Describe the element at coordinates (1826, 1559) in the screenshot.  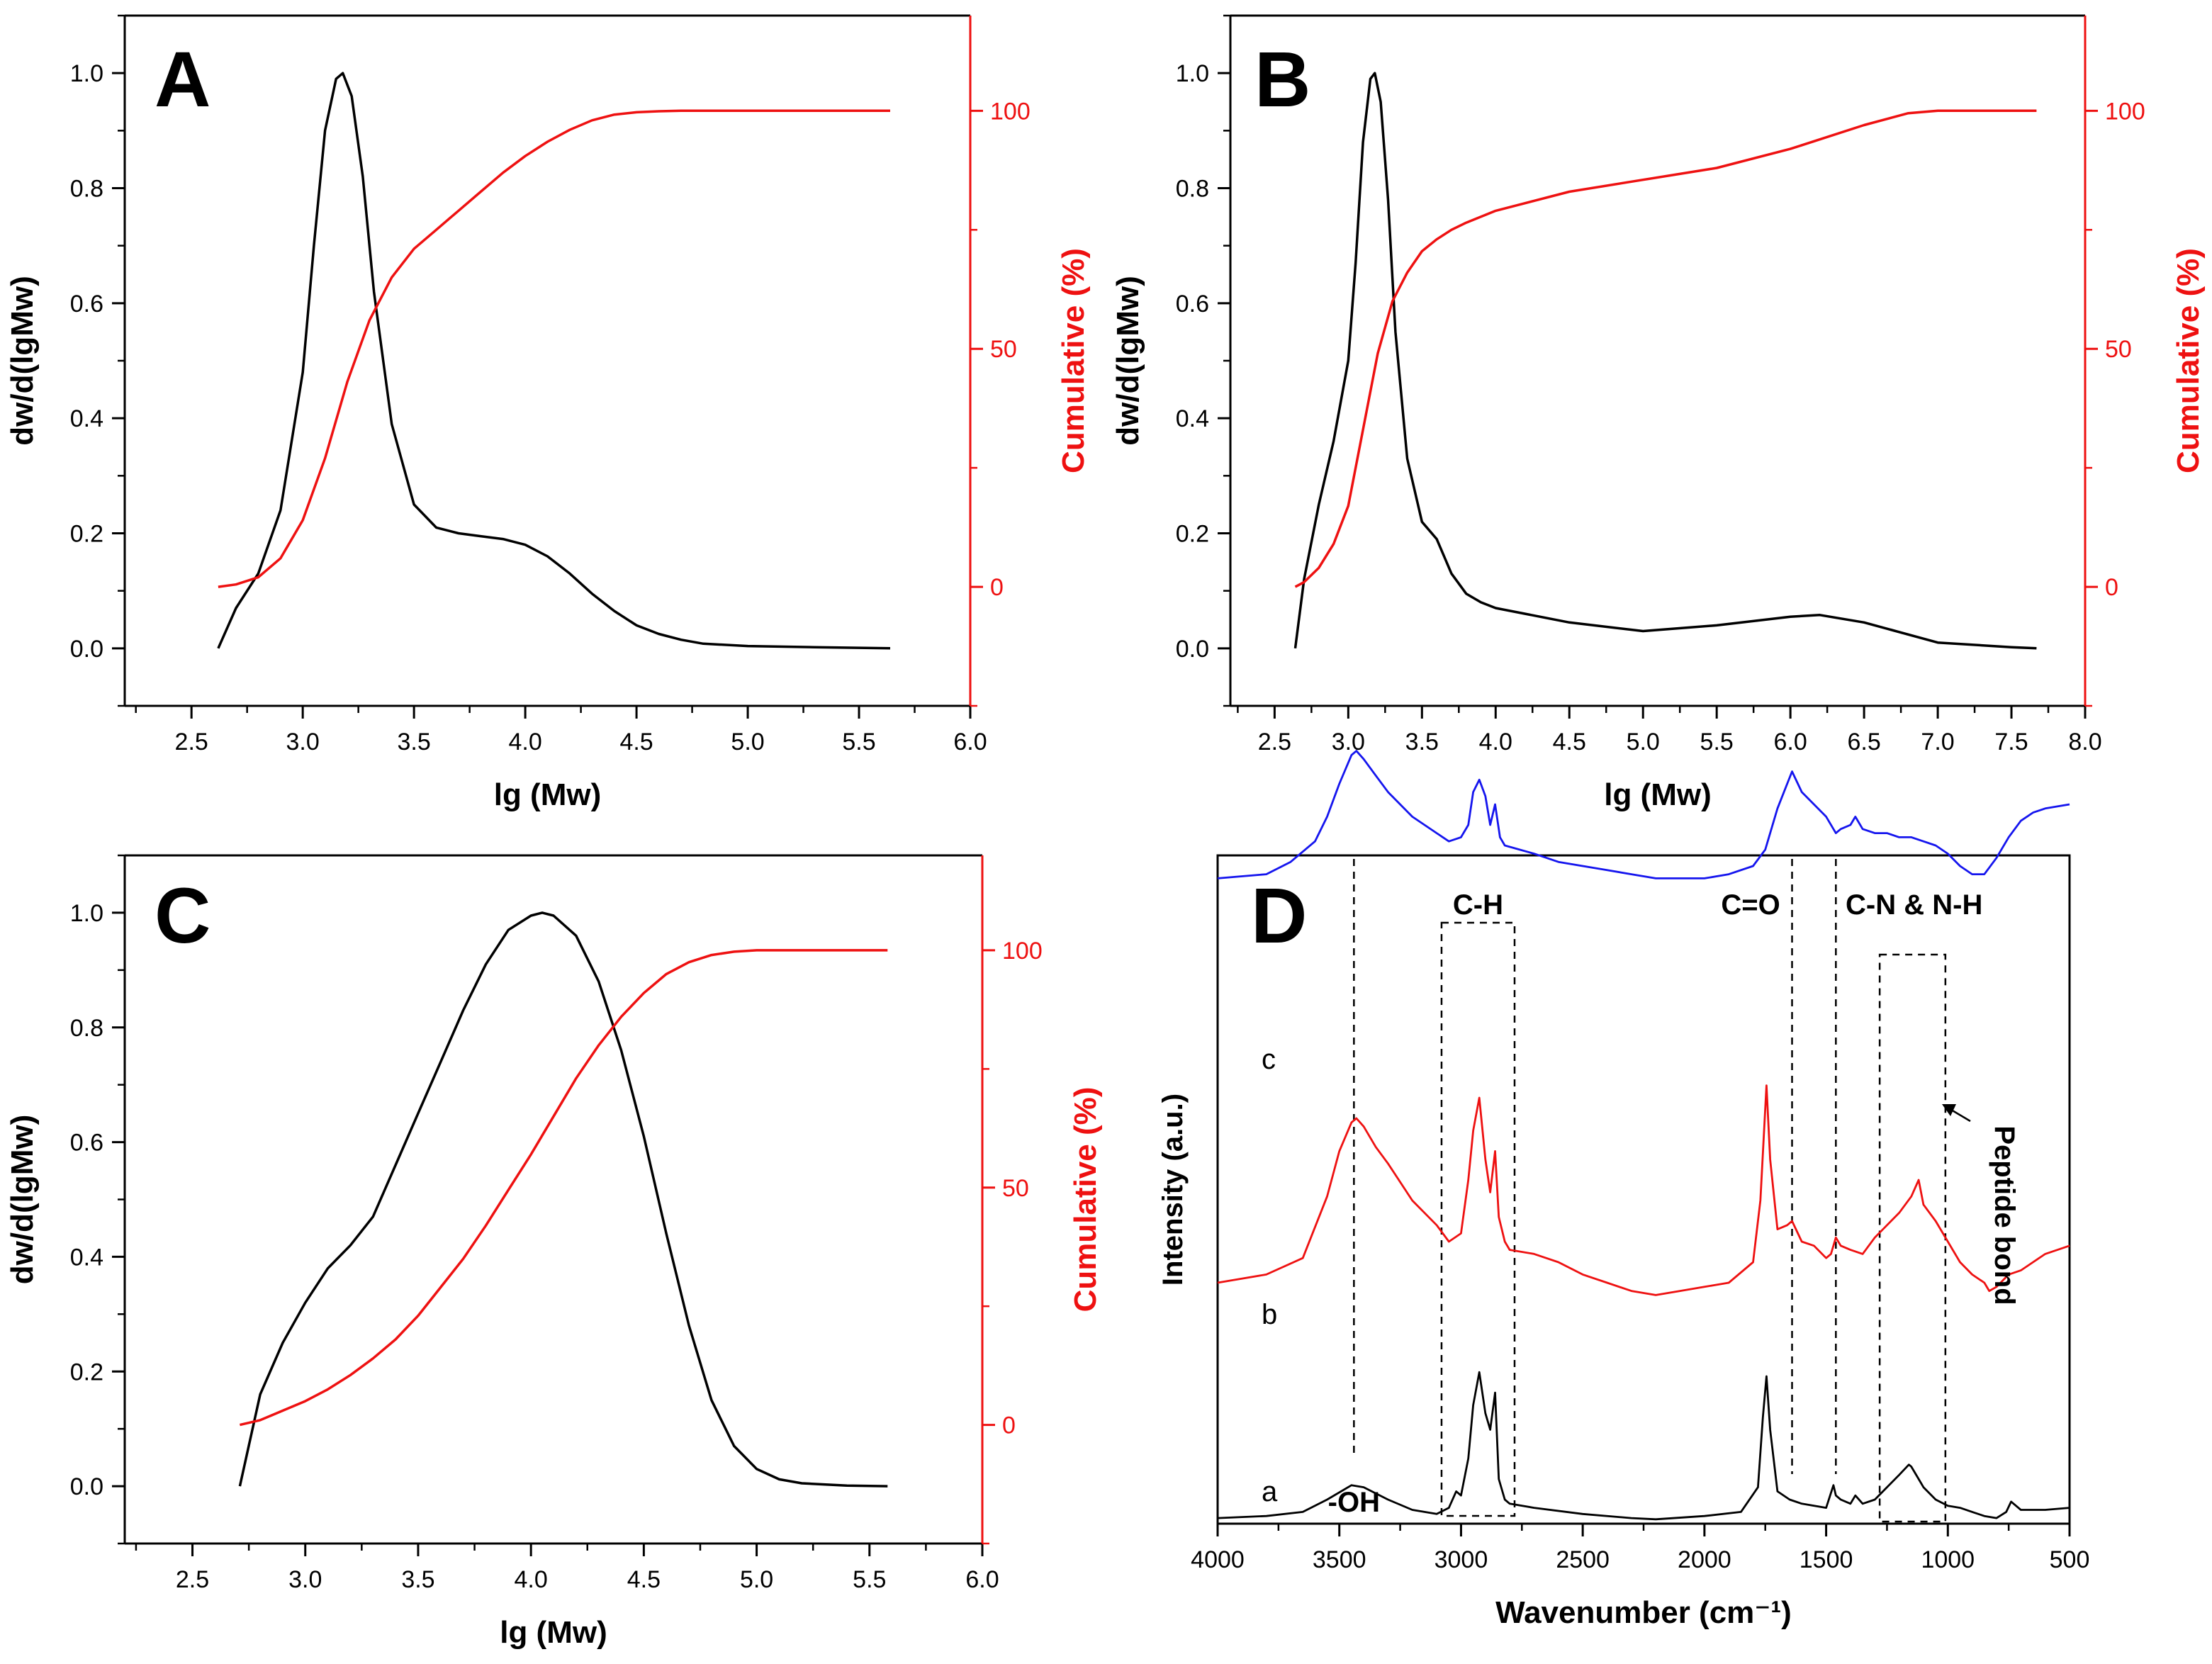
I see `x-tick-label: 1500` at that location.